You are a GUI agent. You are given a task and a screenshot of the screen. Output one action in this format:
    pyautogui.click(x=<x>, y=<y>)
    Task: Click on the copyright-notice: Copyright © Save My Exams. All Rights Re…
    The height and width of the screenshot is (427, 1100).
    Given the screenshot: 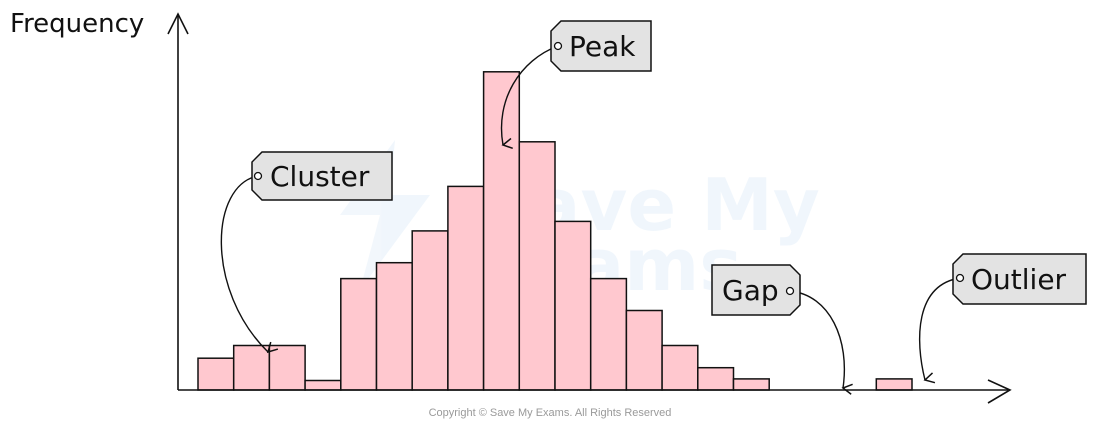 What is the action you would take?
    pyautogui.click(x=550, y=413)
    